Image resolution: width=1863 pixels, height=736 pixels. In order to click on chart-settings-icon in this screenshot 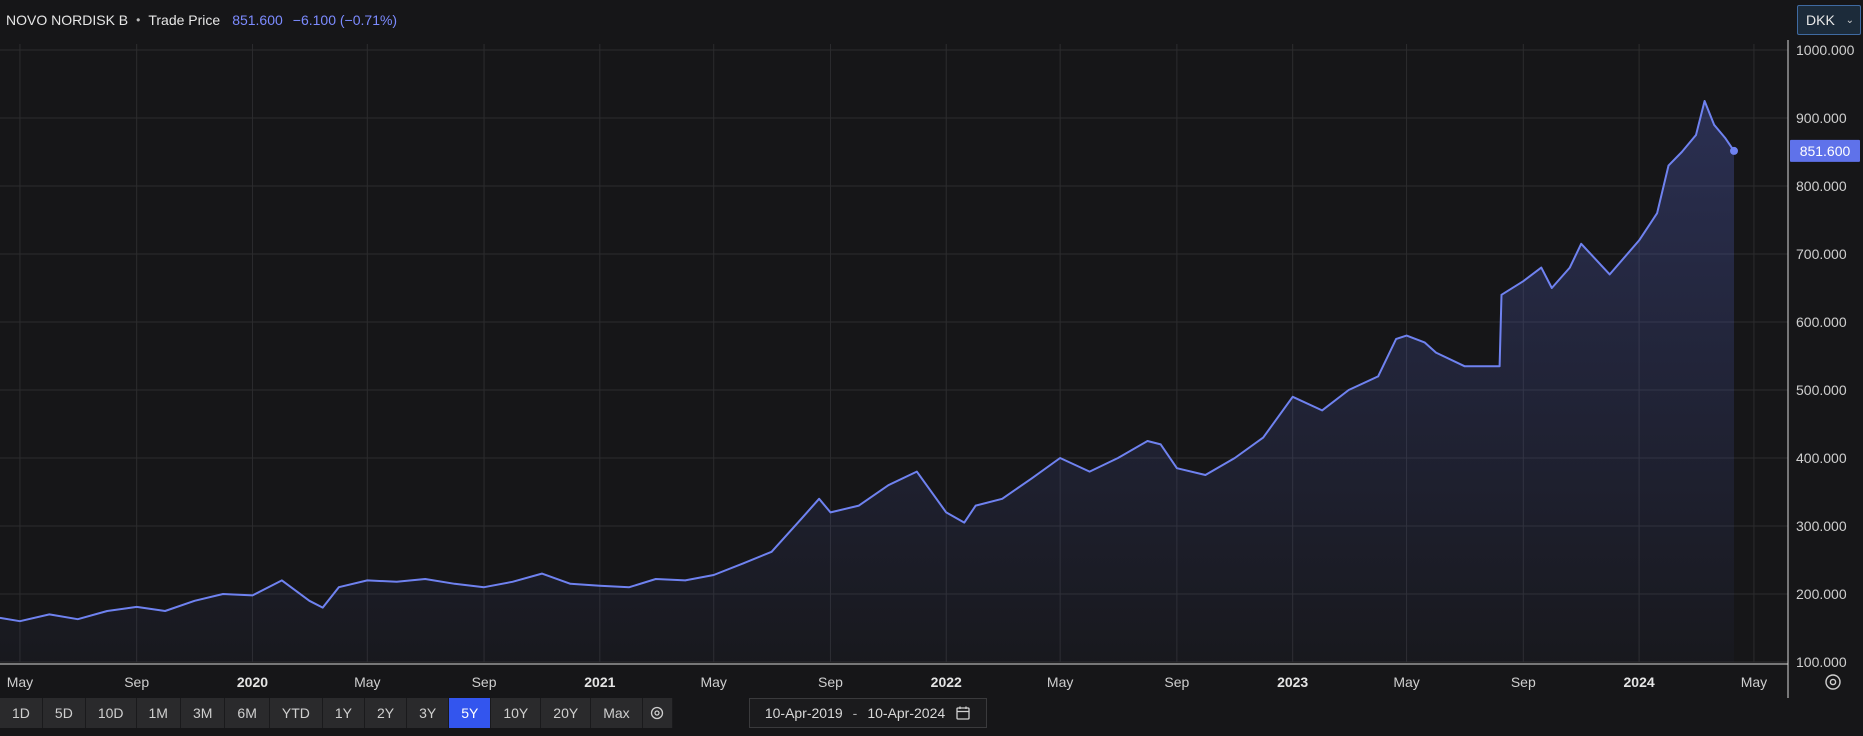, I will do `click(1833, 682)`.